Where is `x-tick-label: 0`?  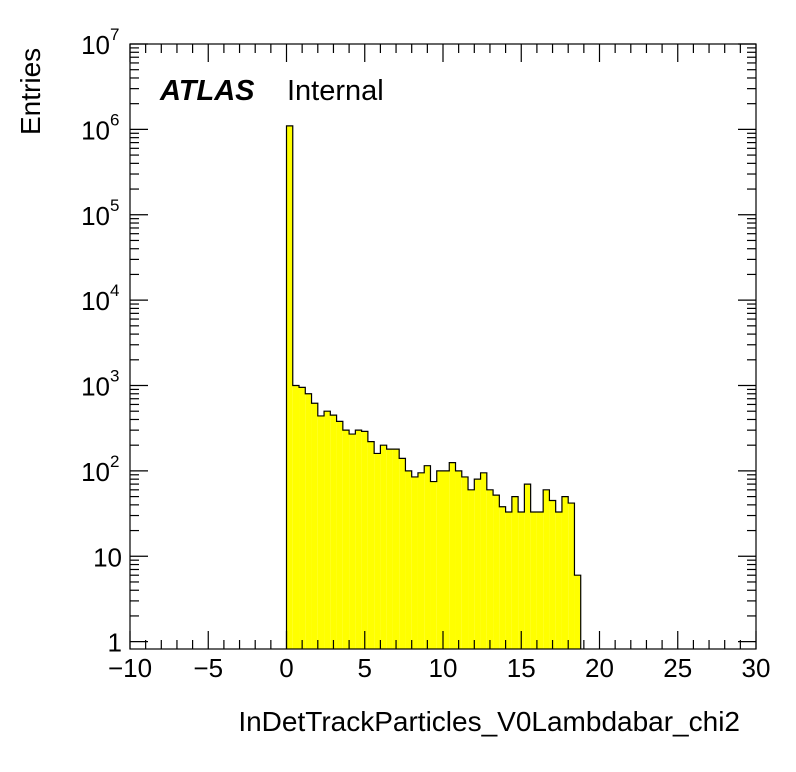
x-tick-label: 0 is located at coordinates (286, 668).